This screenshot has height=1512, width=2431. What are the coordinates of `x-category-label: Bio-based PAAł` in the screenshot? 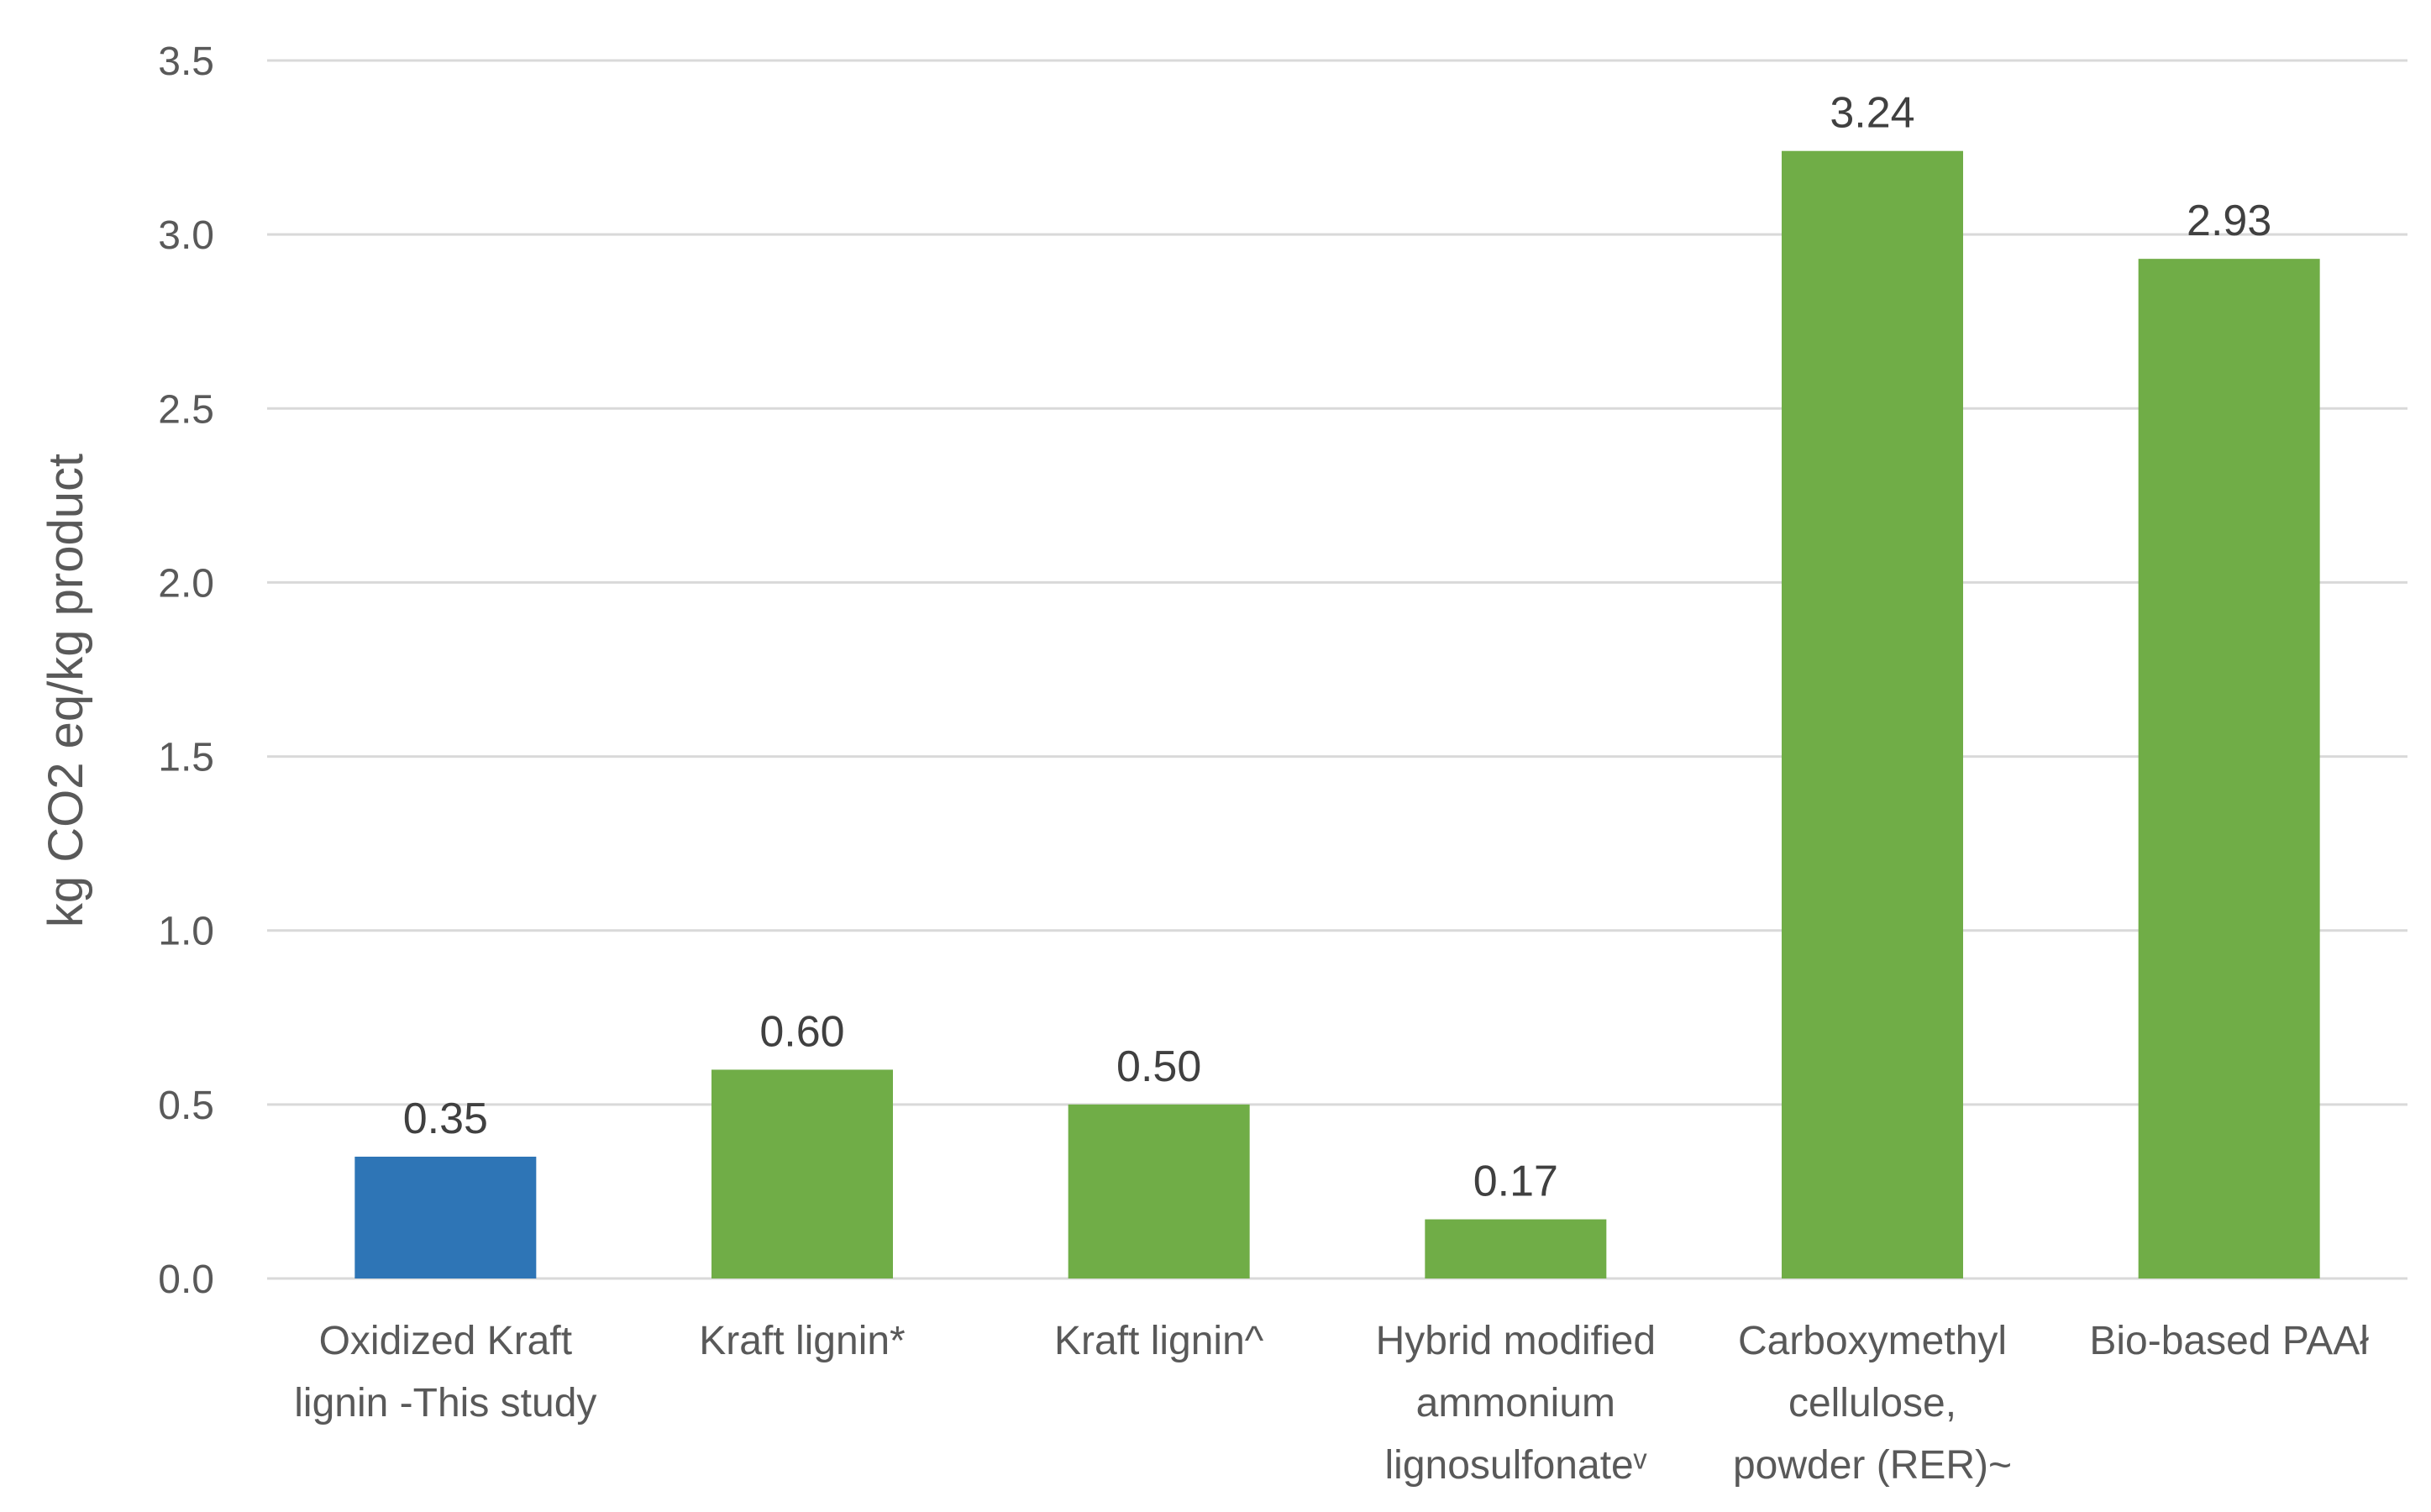 It's located at (2229, 1341).